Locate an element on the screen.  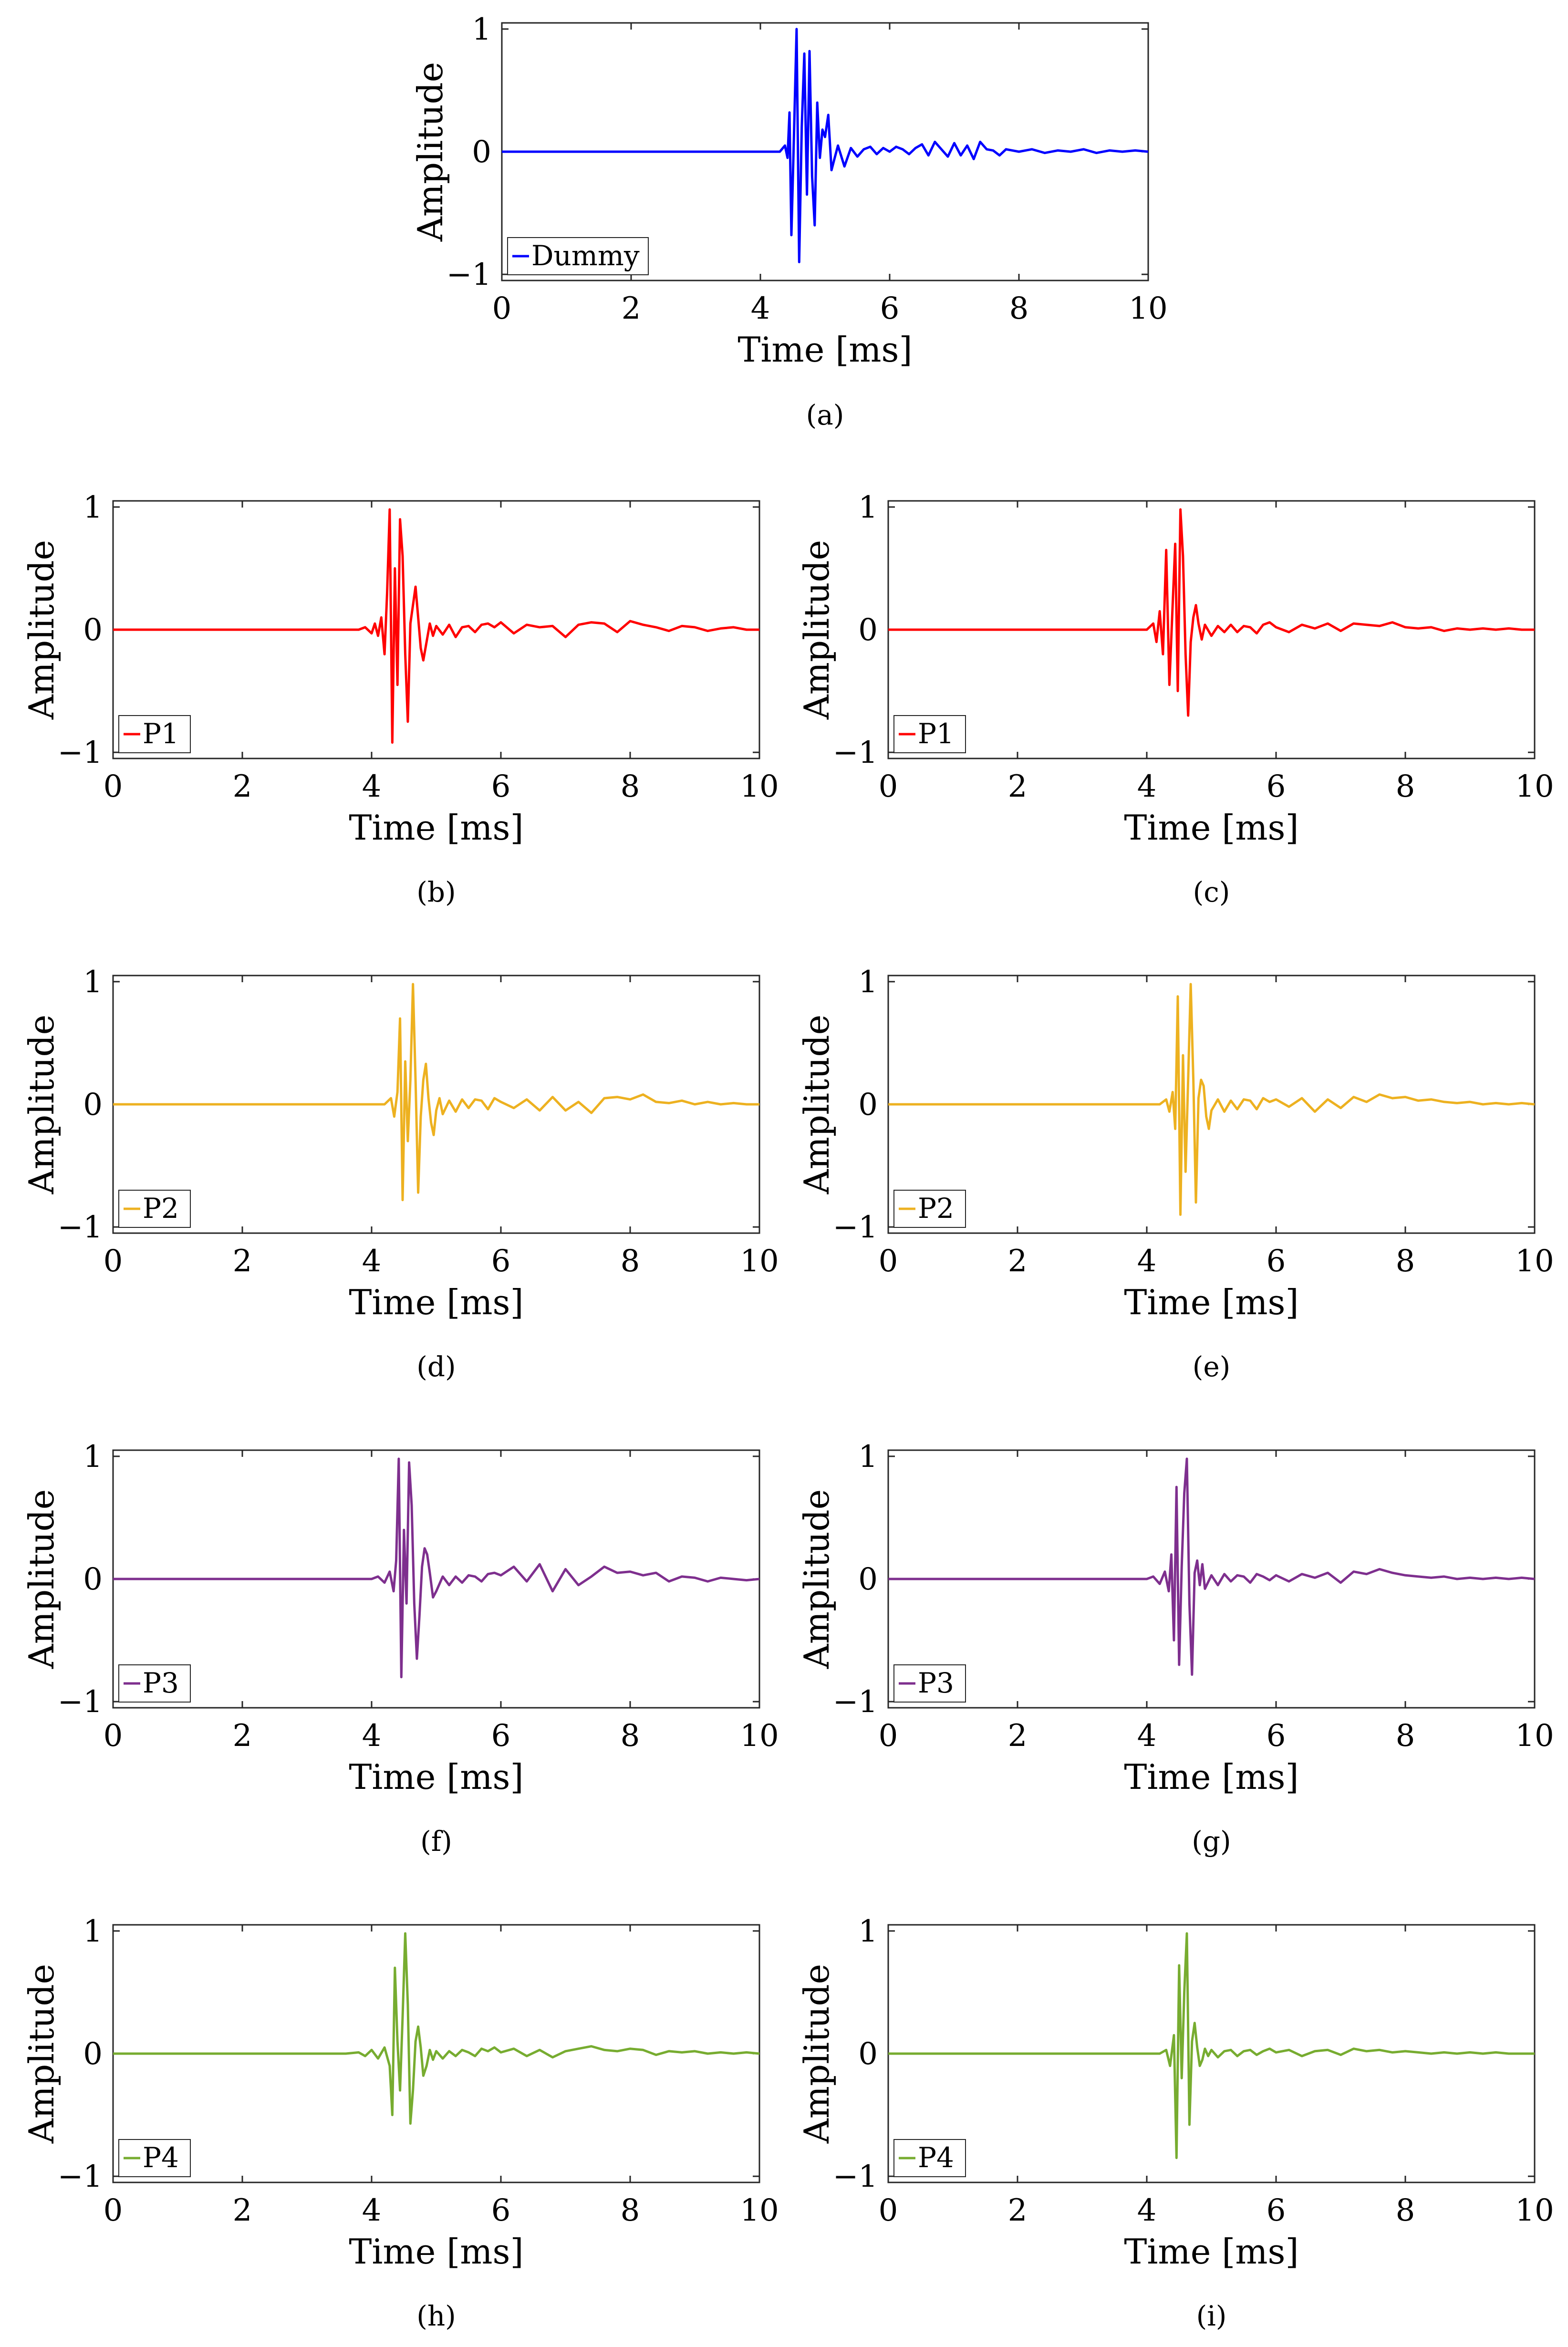
legend: P3 is located at coordinates (929, 1683).